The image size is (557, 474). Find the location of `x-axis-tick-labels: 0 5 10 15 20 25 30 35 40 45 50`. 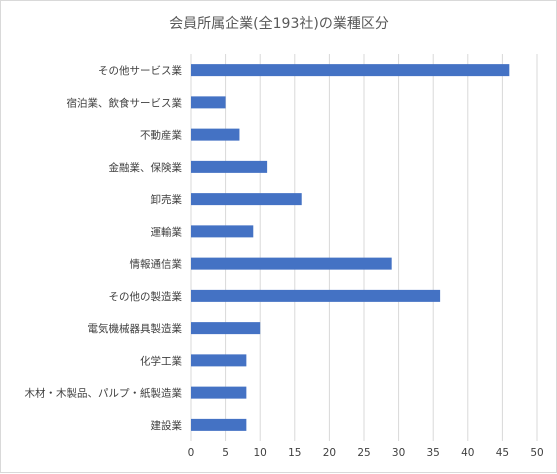

x-axis-tick-labels: 0 5 10 15 20 25 30 35 40 45 50 is located at coordinates (366, 453).